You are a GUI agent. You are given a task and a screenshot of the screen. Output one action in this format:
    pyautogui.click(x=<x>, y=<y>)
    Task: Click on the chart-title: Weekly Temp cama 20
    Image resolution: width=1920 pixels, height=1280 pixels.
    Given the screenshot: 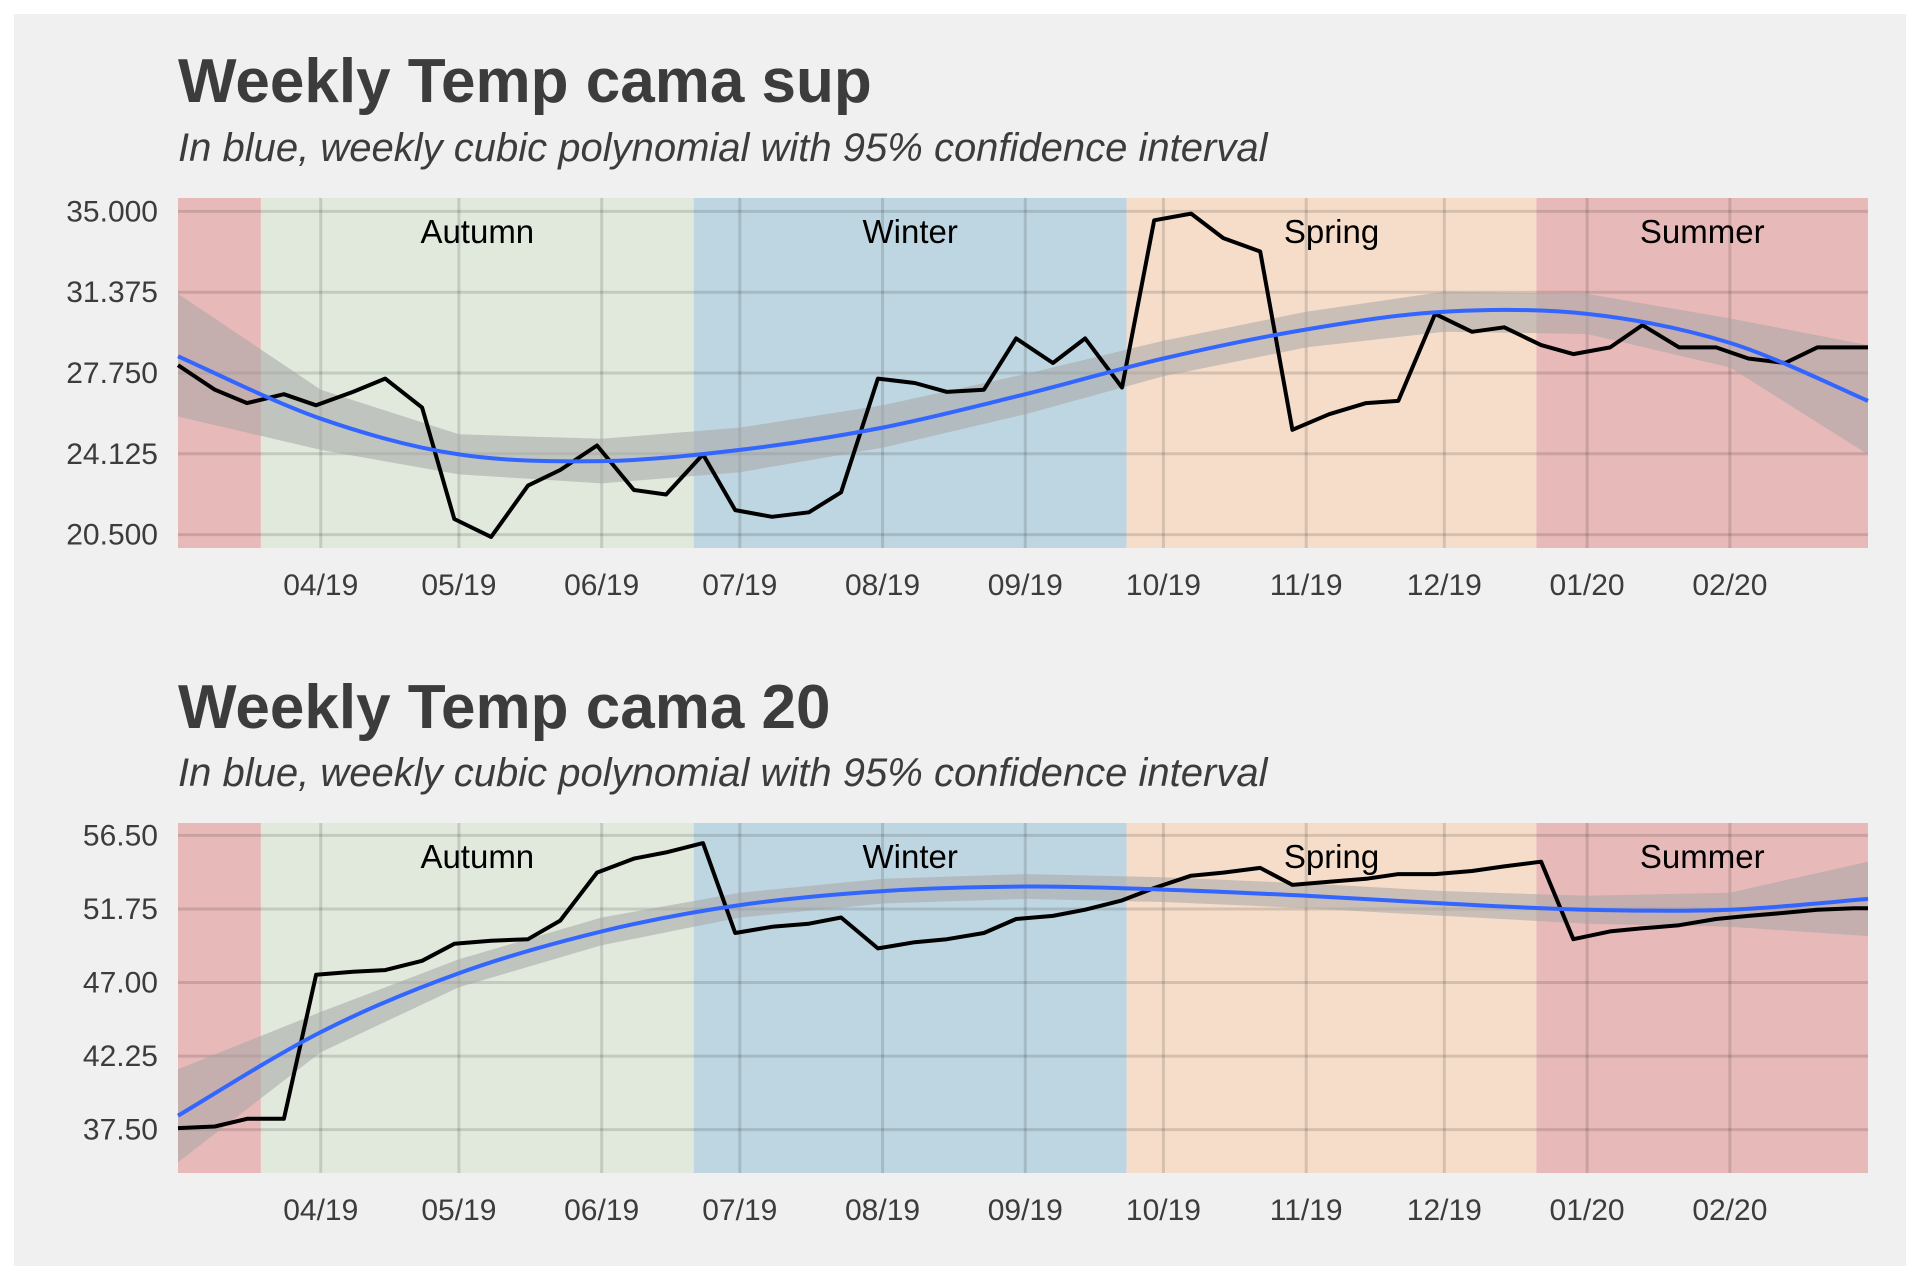 What is the action you would take?
    pyautogui.click(x=504, y=707)
    